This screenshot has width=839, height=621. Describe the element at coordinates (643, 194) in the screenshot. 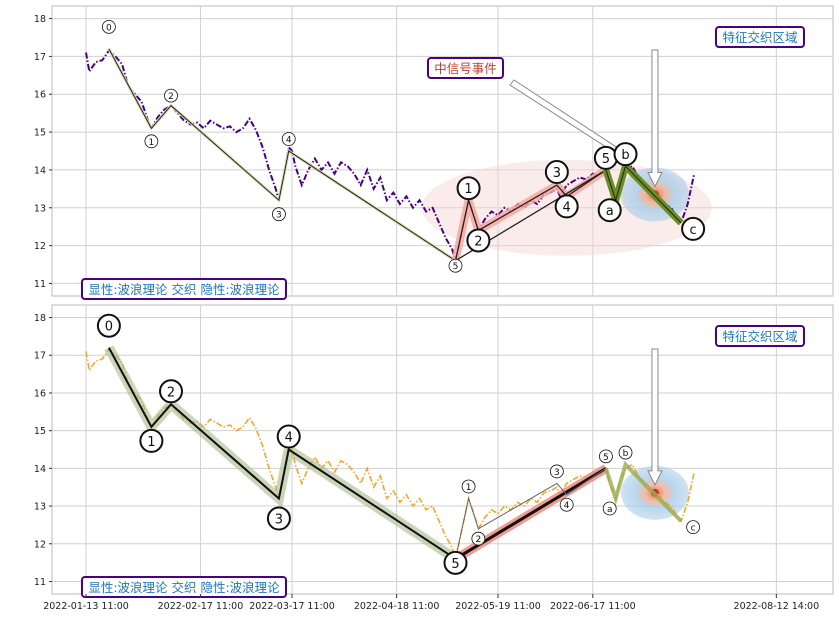

I see `abc-line` at that location.